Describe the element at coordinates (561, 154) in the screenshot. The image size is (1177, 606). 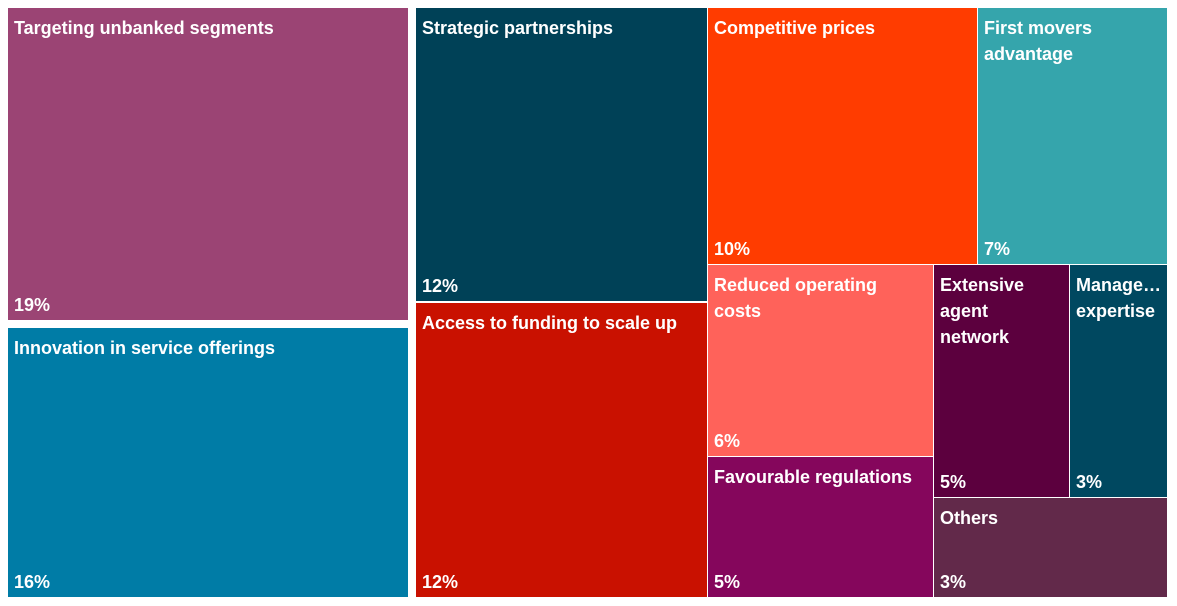
I see `treemap-tile: Strategic partnerships 12%` at that location.